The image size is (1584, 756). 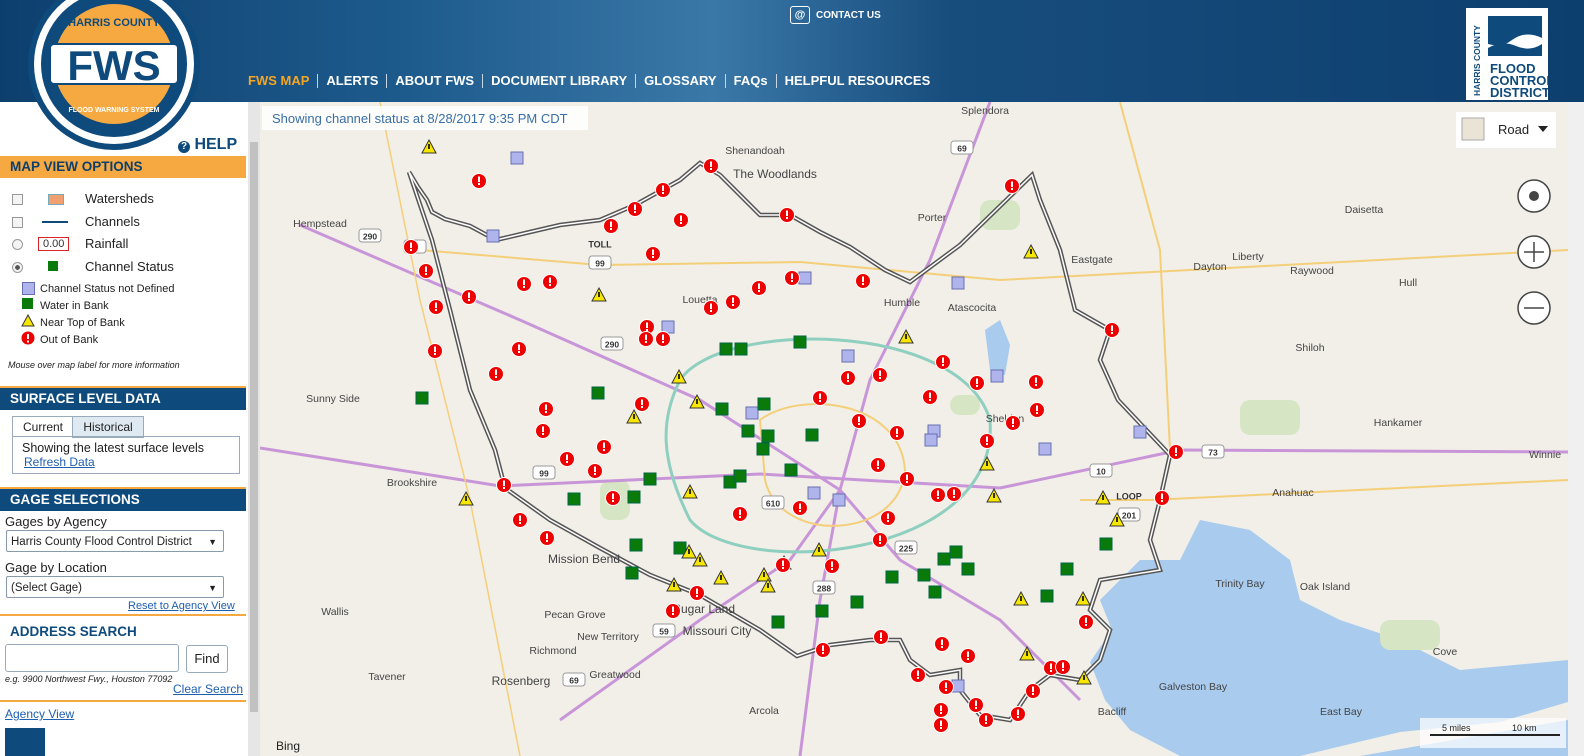 I want to click on help-link: ? HELP, so click(x=207, y=145).